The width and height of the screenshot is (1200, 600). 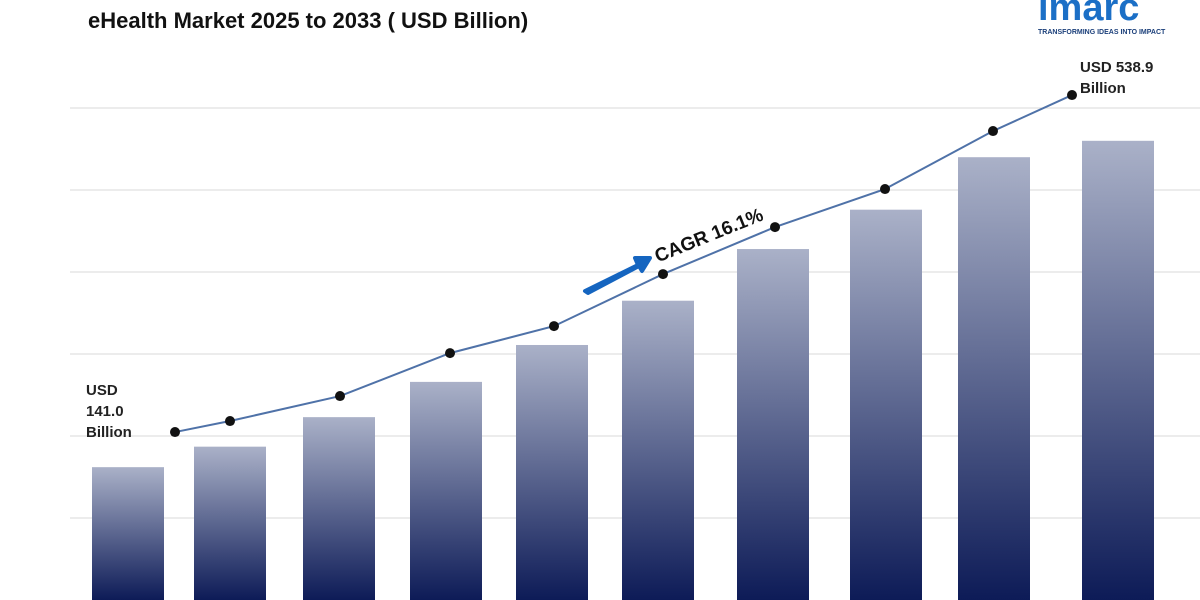 What do you see at coordinates (109, 412) in the screenshot?
I see `value-label: USD 141.0 Billion` at bounding box center [109, 412].